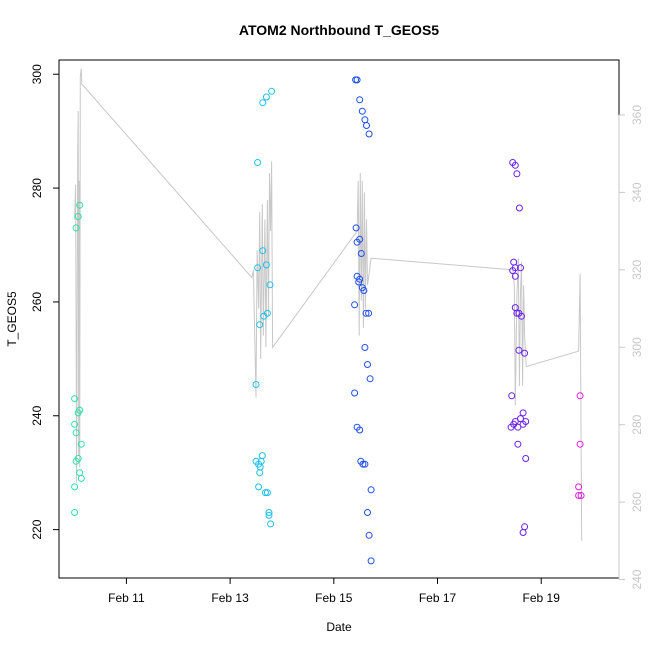  I want to click on y-tick-label: 280, so click(37, 188).